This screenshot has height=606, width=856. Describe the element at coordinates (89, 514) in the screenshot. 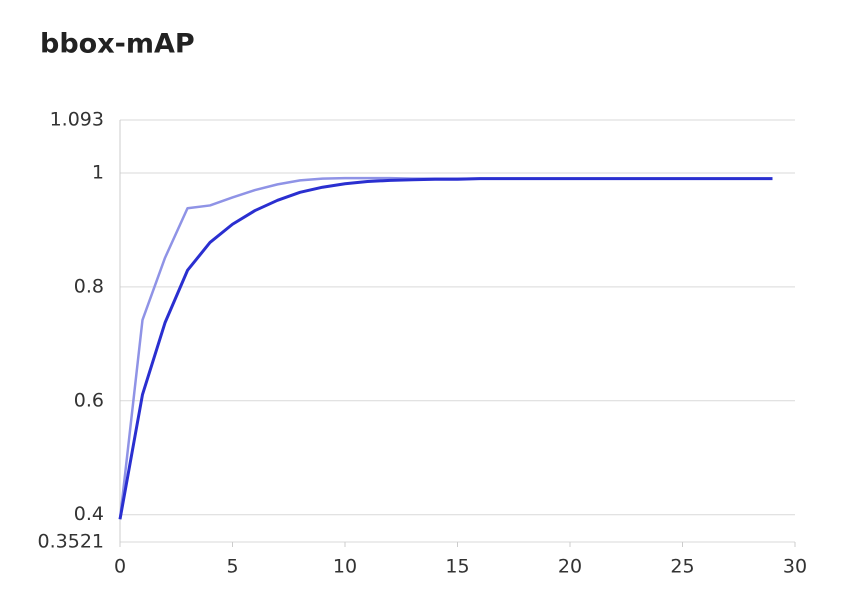

I see `y-tick-label: 0.4` at that location.